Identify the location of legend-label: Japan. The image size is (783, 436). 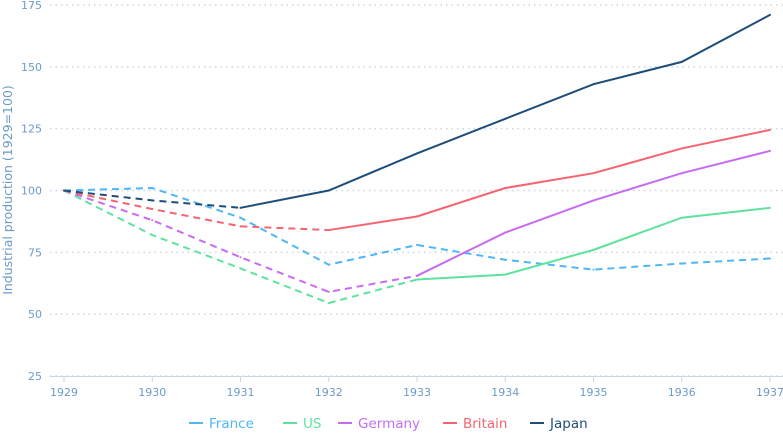
(568, 424).